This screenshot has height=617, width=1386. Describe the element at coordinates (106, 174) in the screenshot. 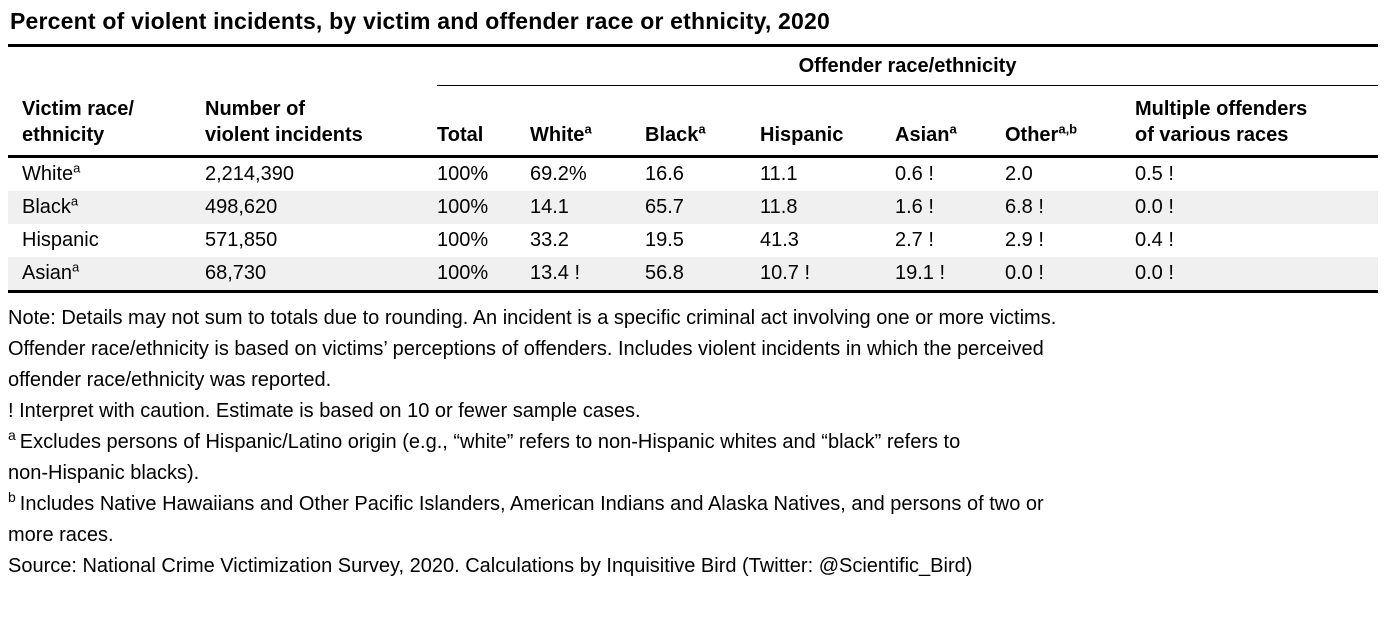

I see `row-label: Whitea` at that location.